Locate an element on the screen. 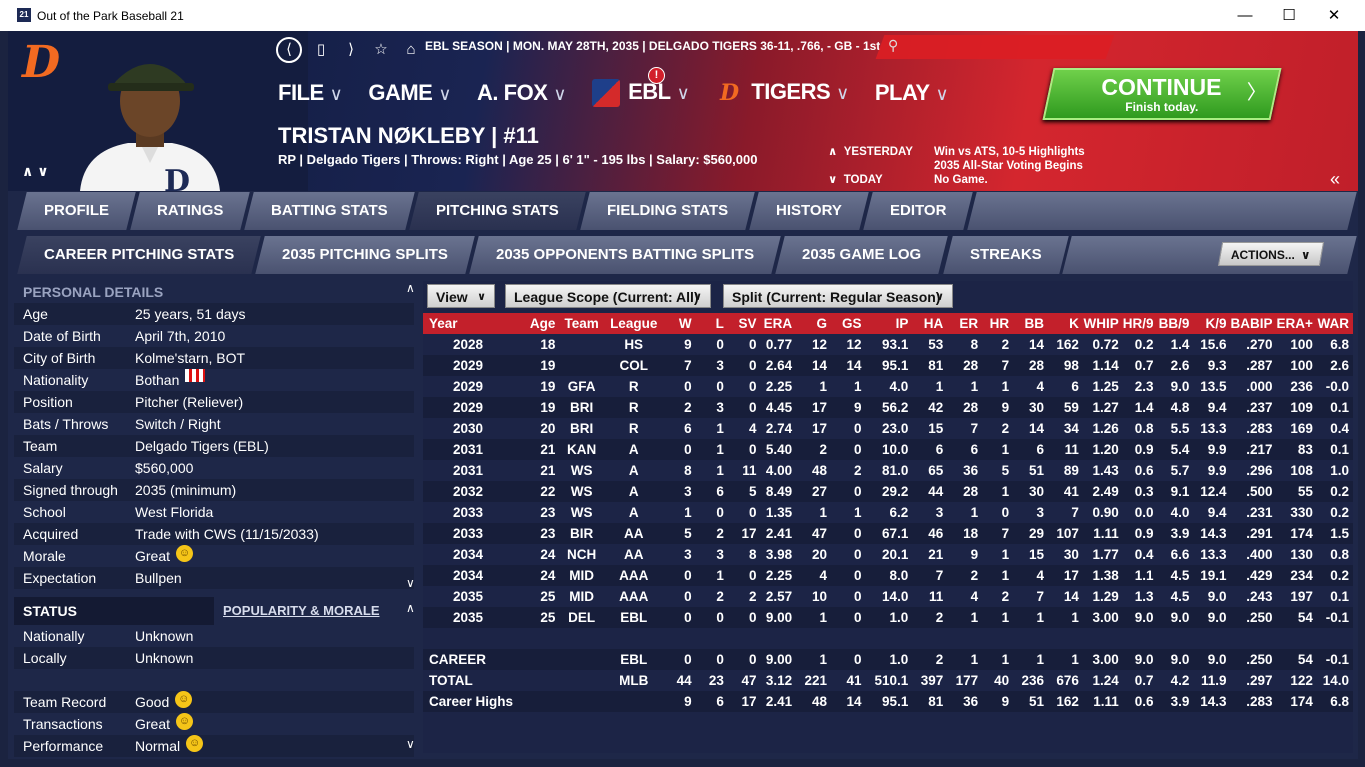  collapse-icon: « is located at coordinates (1335, 179).